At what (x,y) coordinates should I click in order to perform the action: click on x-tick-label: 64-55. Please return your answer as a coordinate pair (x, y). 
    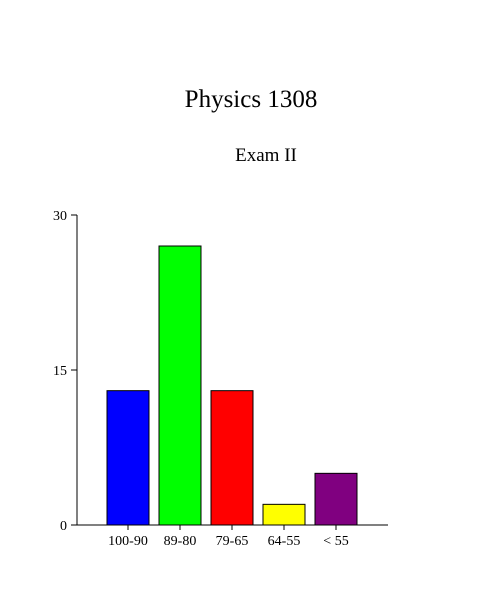
    Looking at the image, I should click on (284, 541).